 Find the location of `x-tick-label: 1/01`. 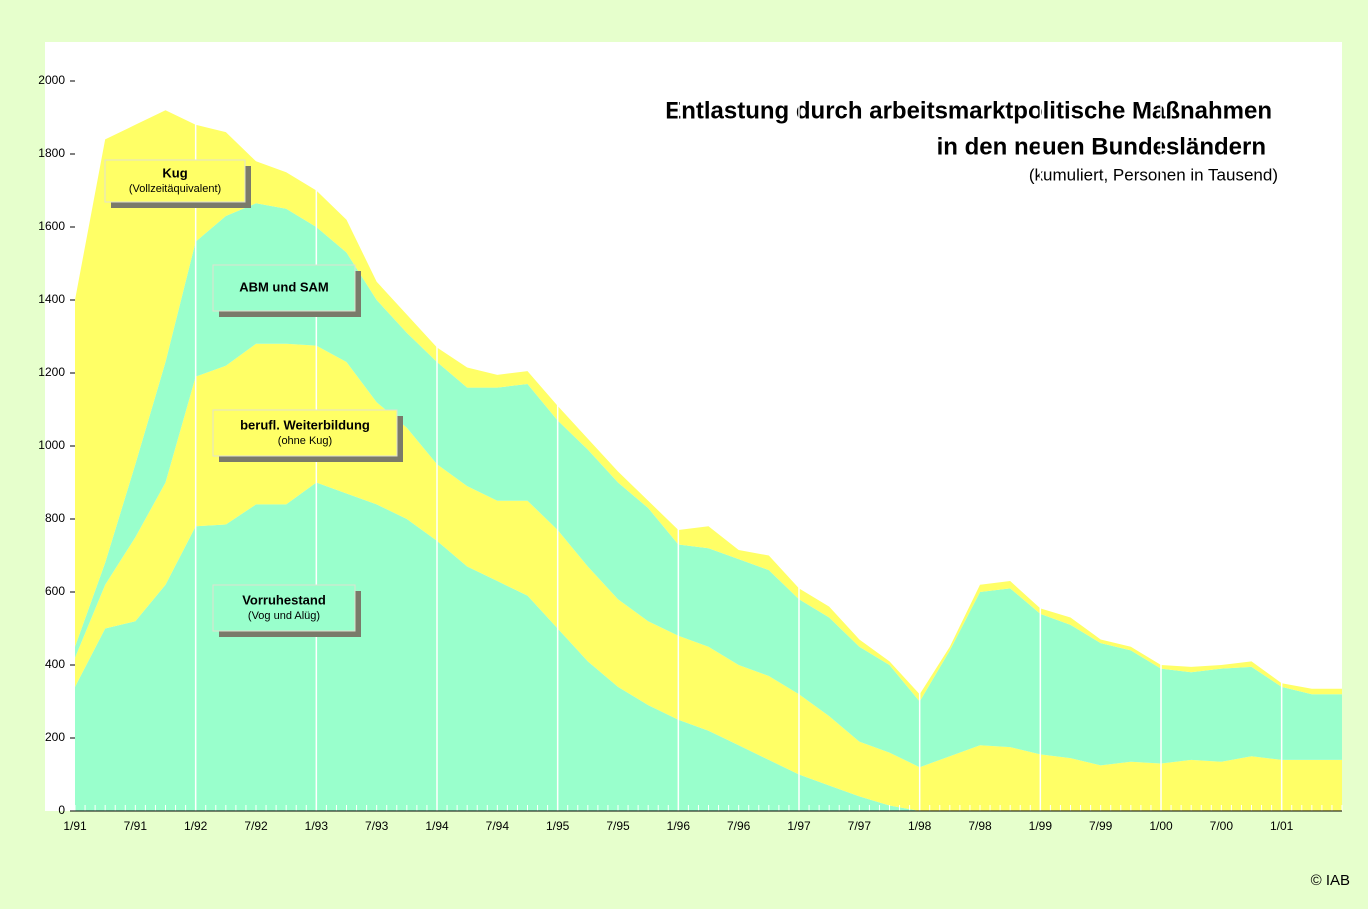

x-tick-label: 1/01 is located at coordinates (1282, 826).